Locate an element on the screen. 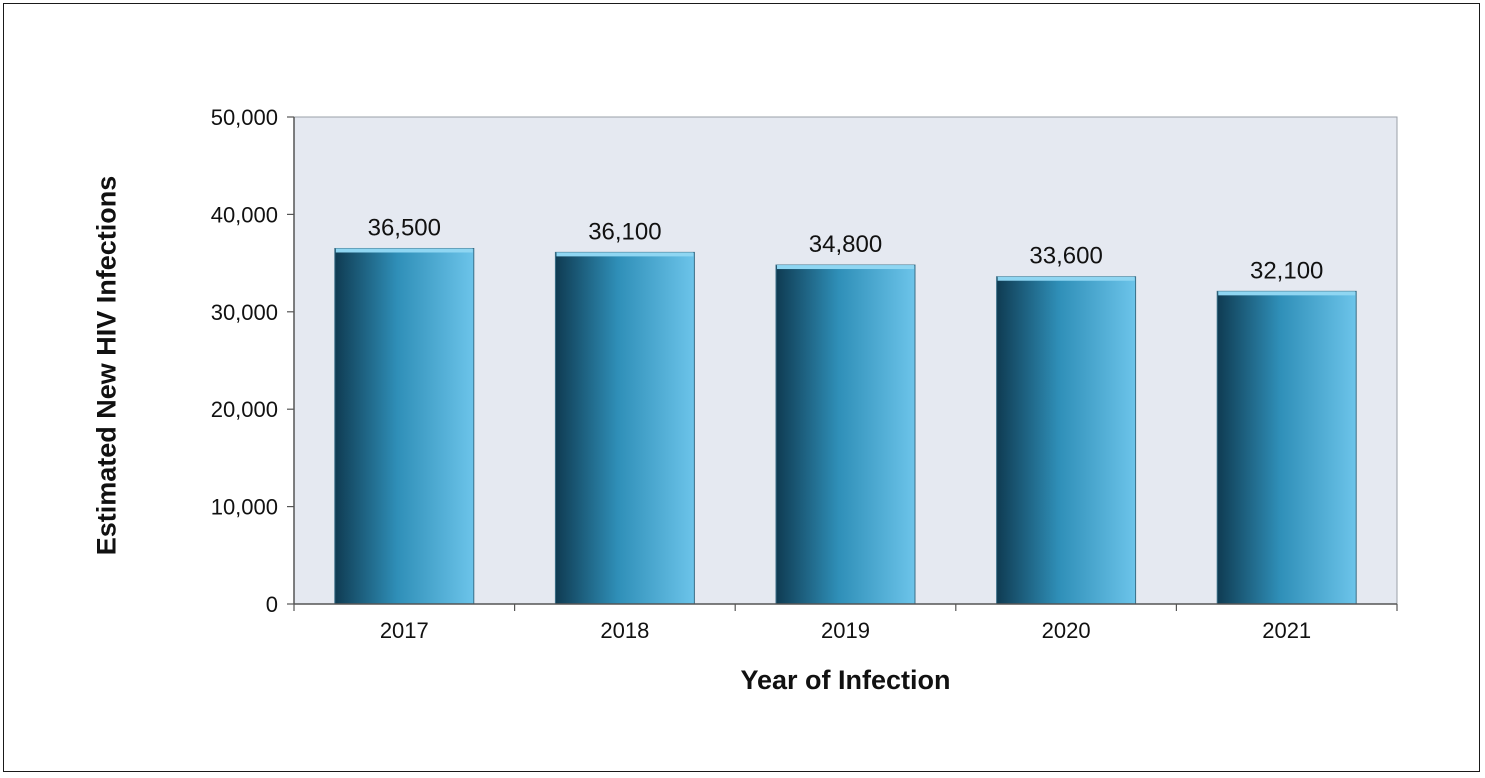 This screenshot has width=1485, height=778. x-tick-label: 2018 is located at coordinates (624, 630).